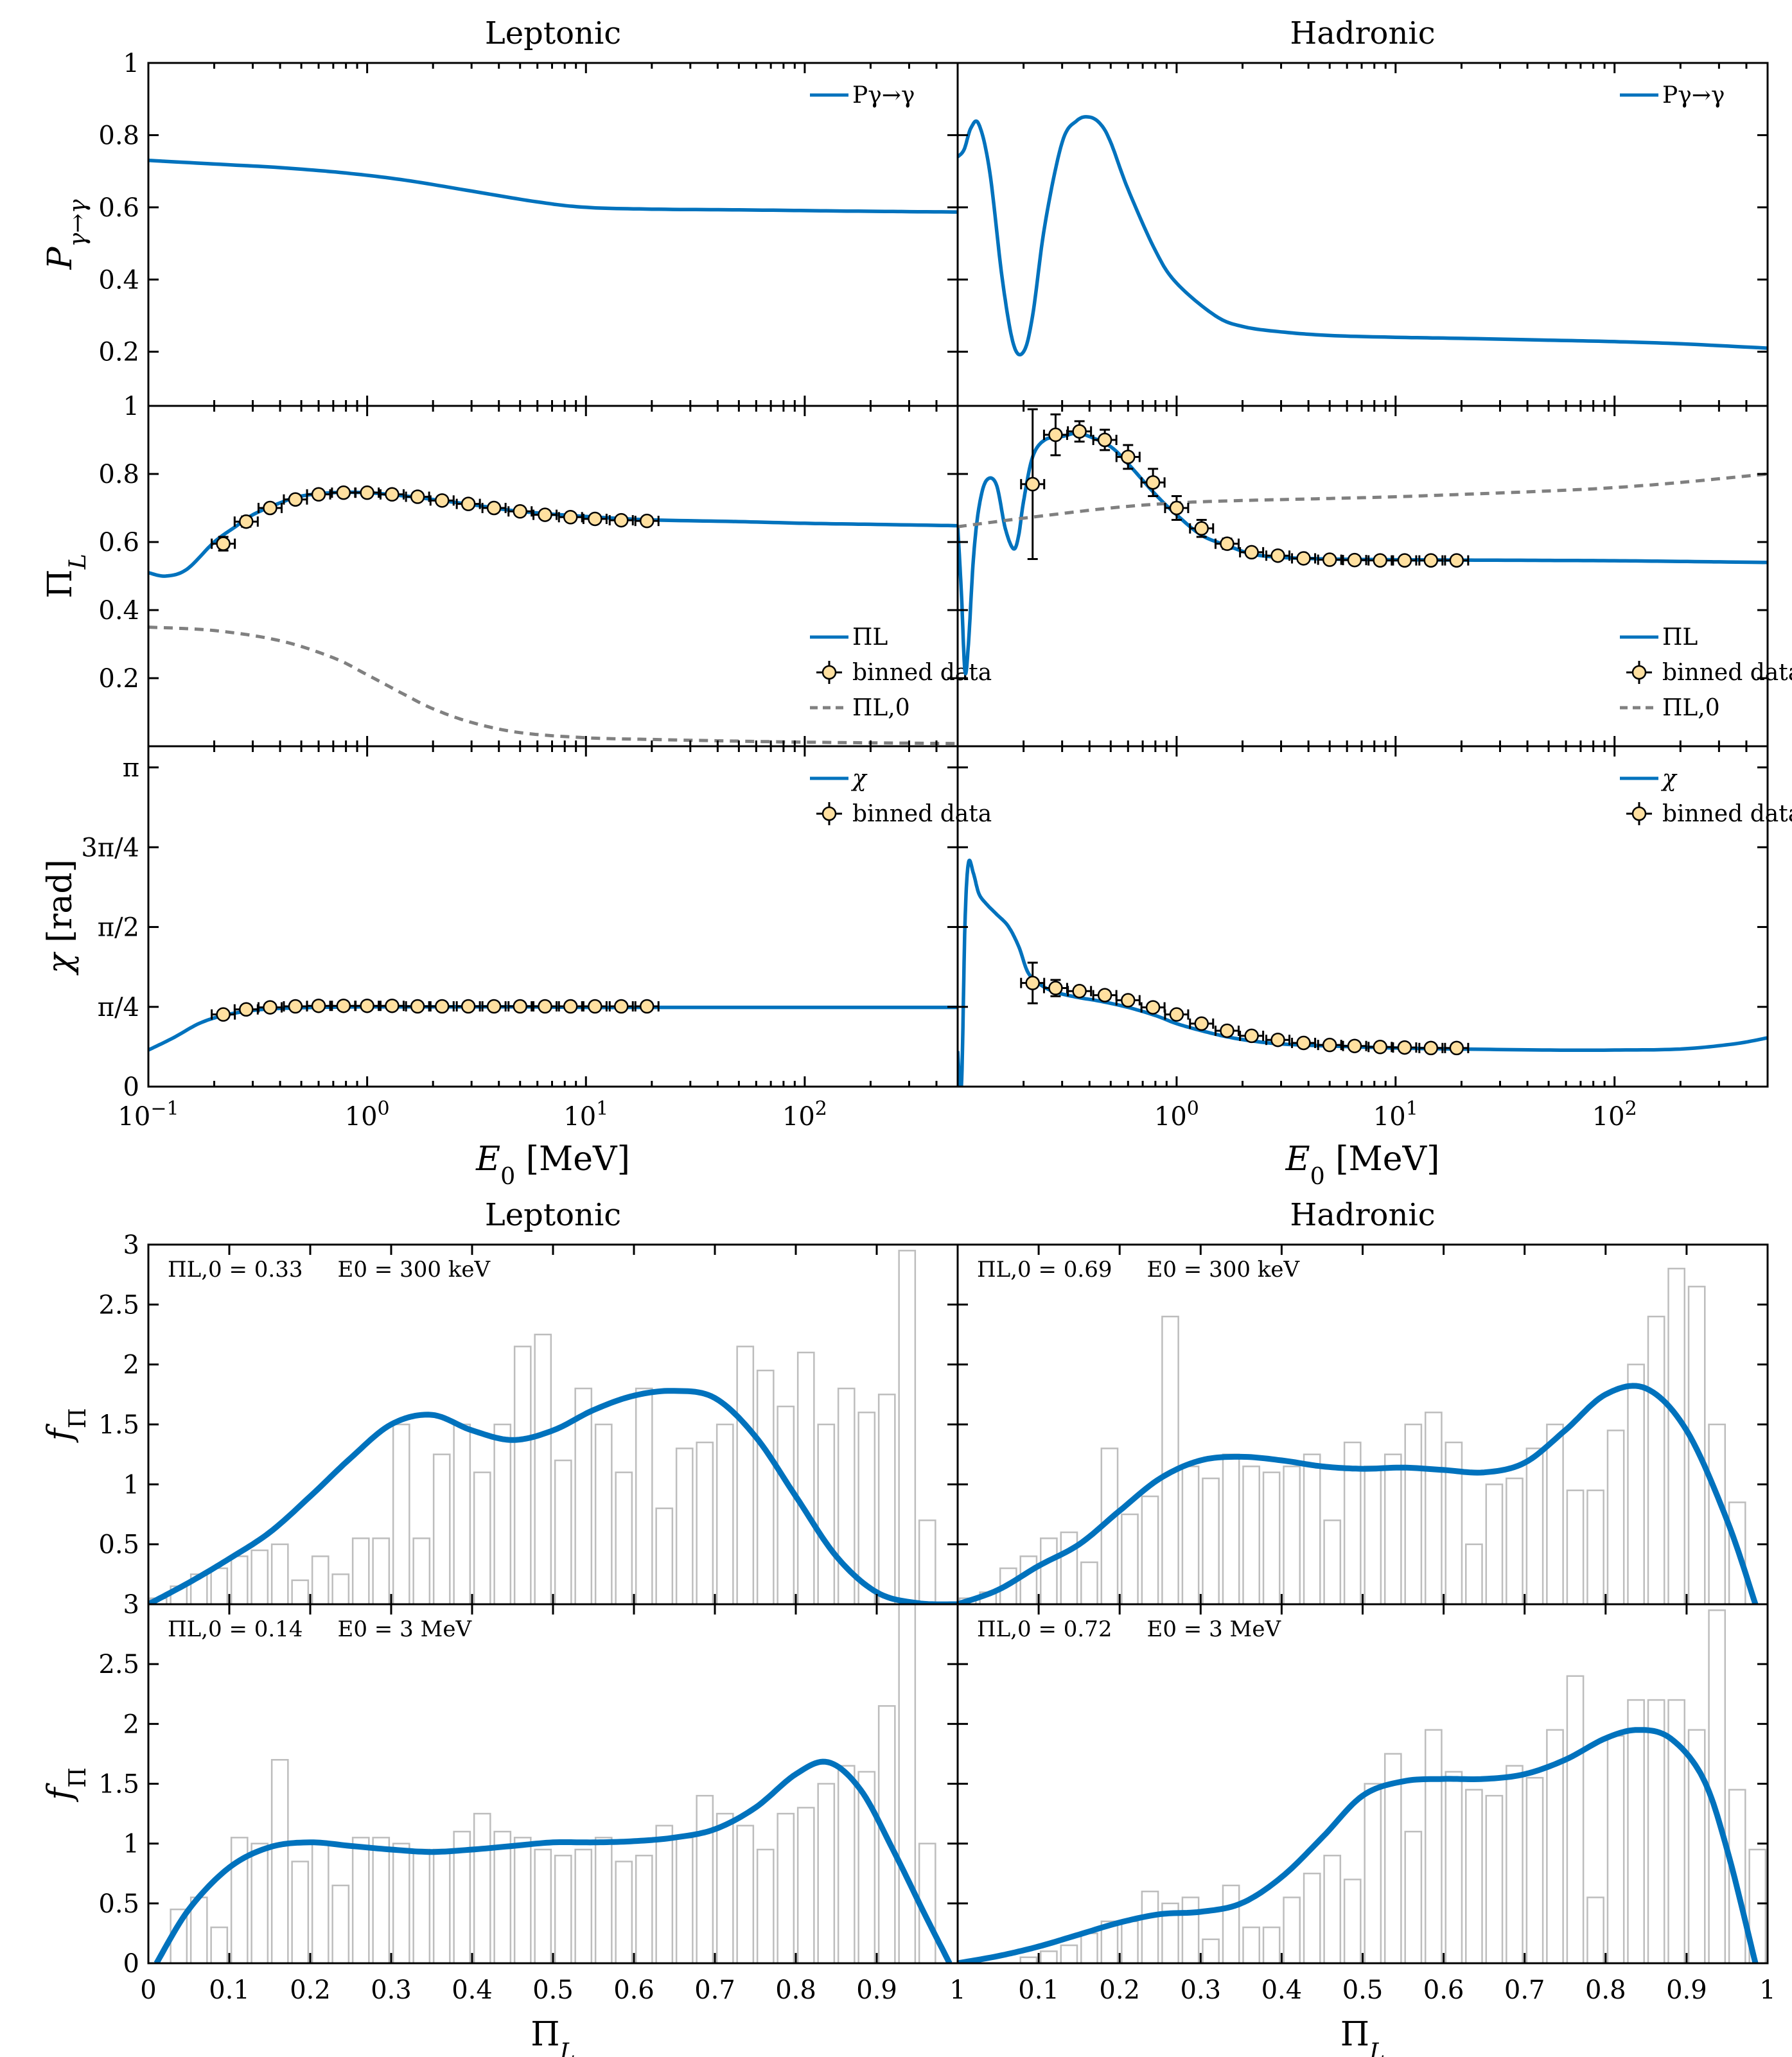  What do you see at coordinates (1706, 796) in the screenshot?
I see `legend: χ binned data` at bounding box center [1706, 796].